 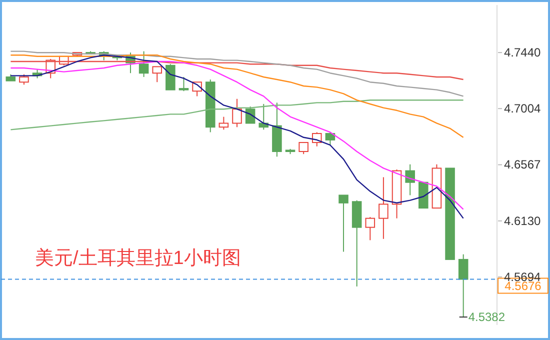 What do you see at coordinates (523, 53) in the screenshot?
I see `y-tick-label: 4.7440` at bounding box center [523, 53].